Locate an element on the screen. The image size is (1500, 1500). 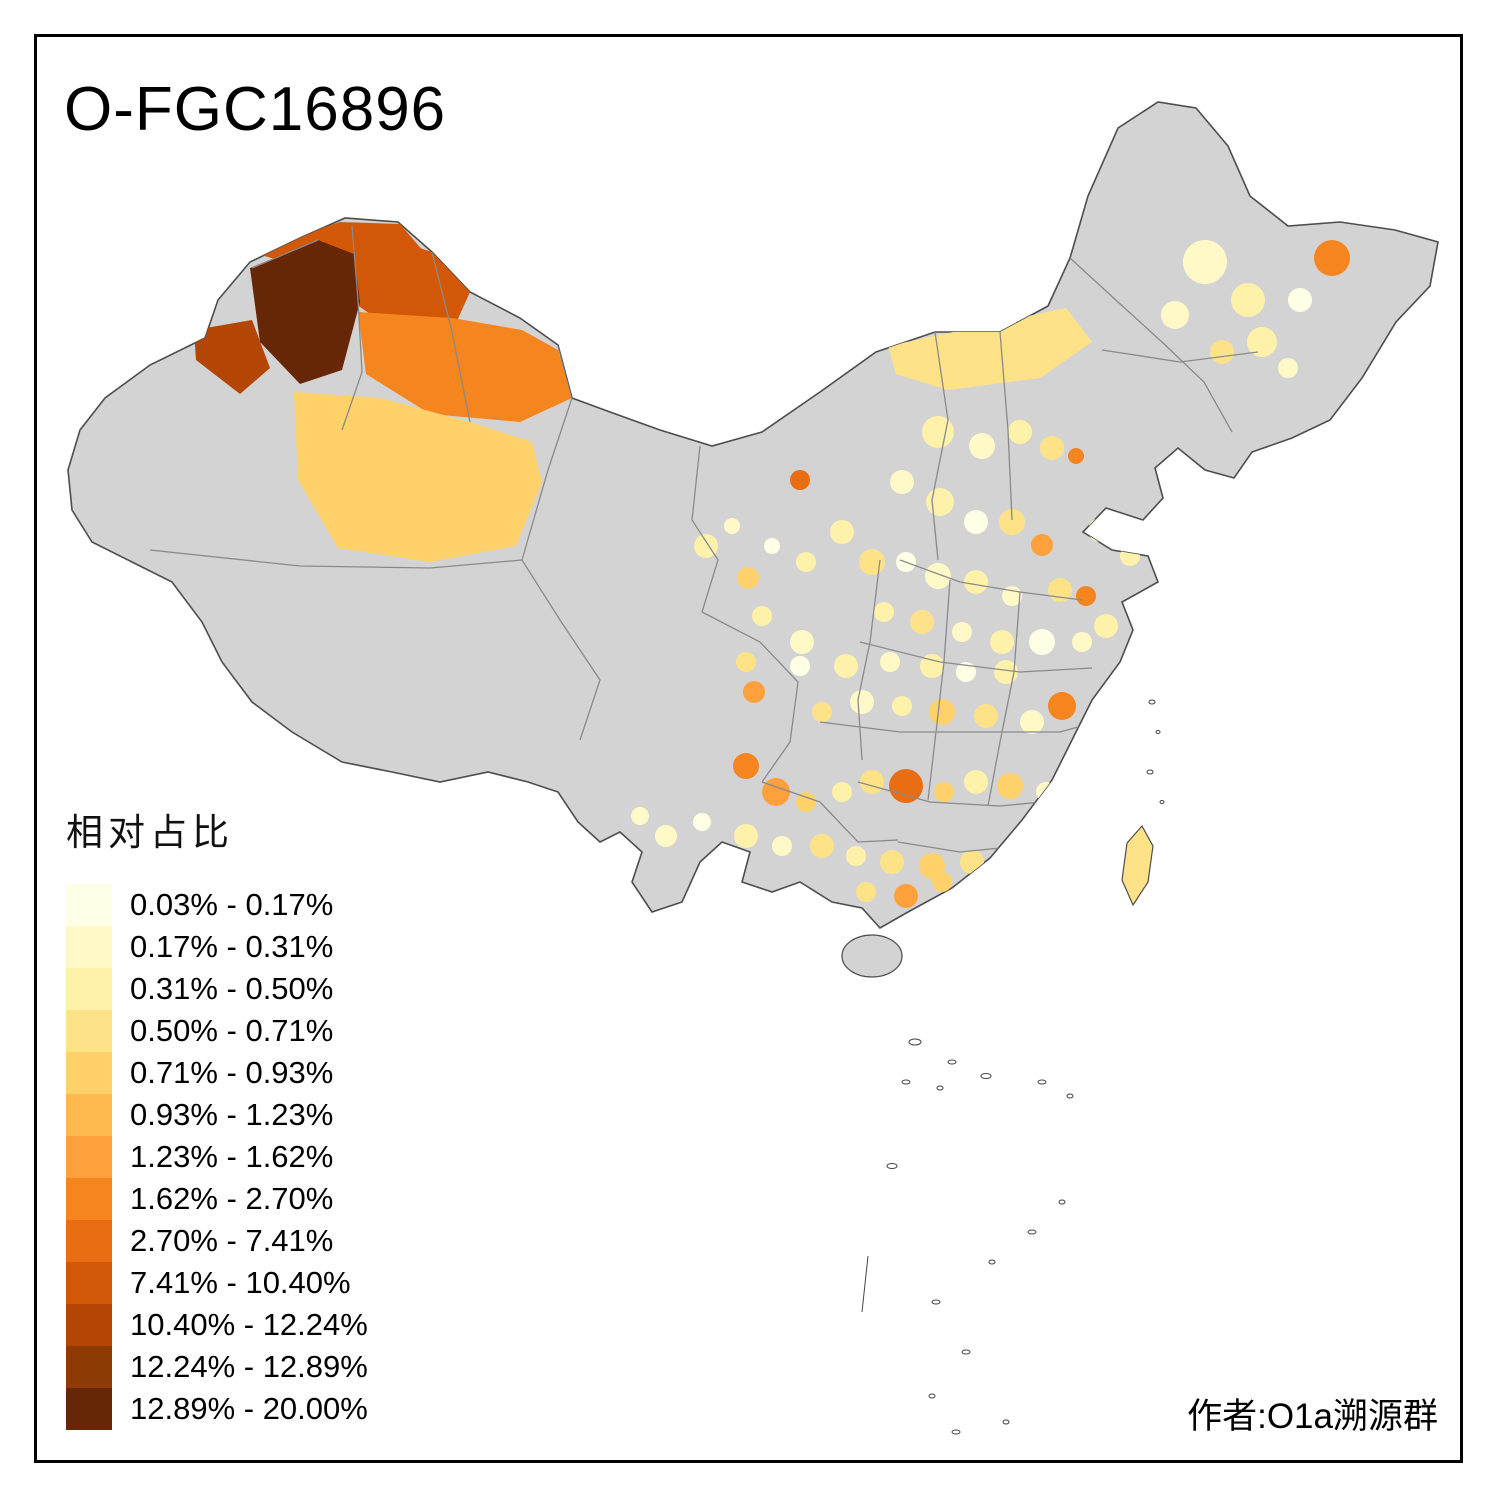
legend-row: 1.23% - 1.62% is located at coordinates (217, 1157).